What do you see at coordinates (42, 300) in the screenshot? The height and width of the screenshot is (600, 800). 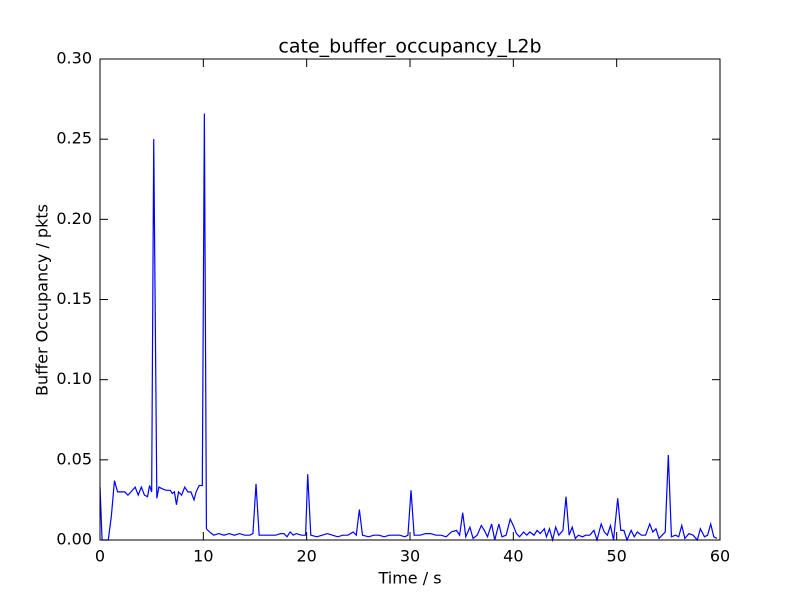 I see `y-axis-label: Buffer Occupancy / pkts` at bounding box center [42, 300].